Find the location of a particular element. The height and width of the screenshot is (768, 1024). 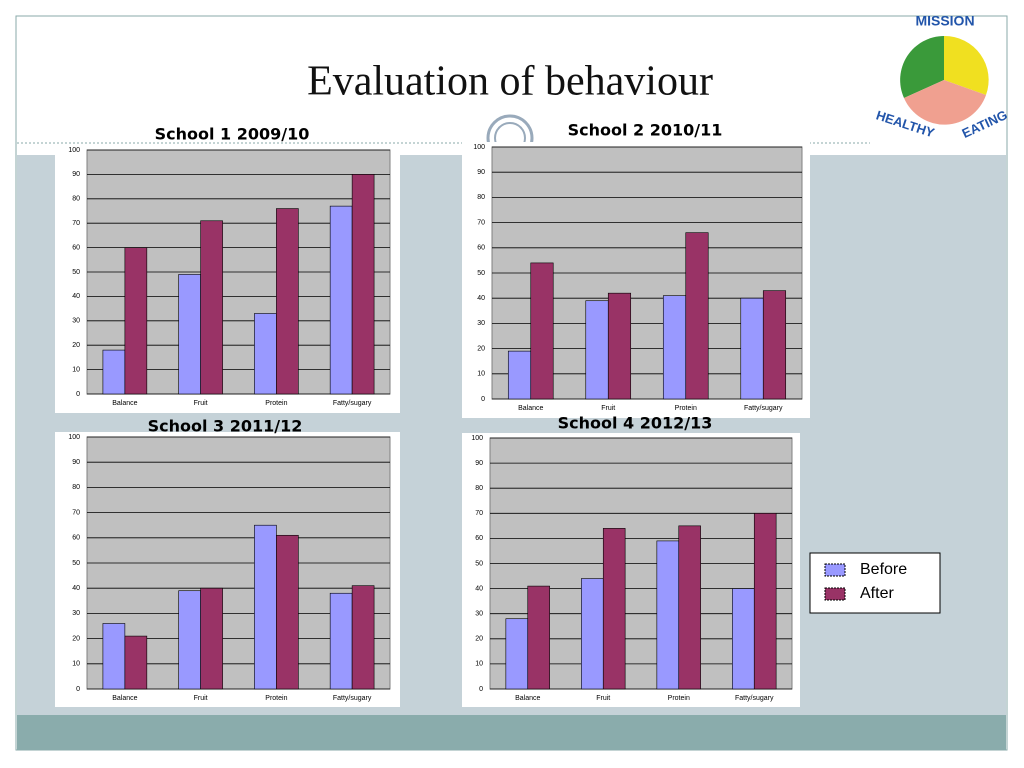

logo: MISSION HEALTHY EATING is located at coordinates (941, 77).